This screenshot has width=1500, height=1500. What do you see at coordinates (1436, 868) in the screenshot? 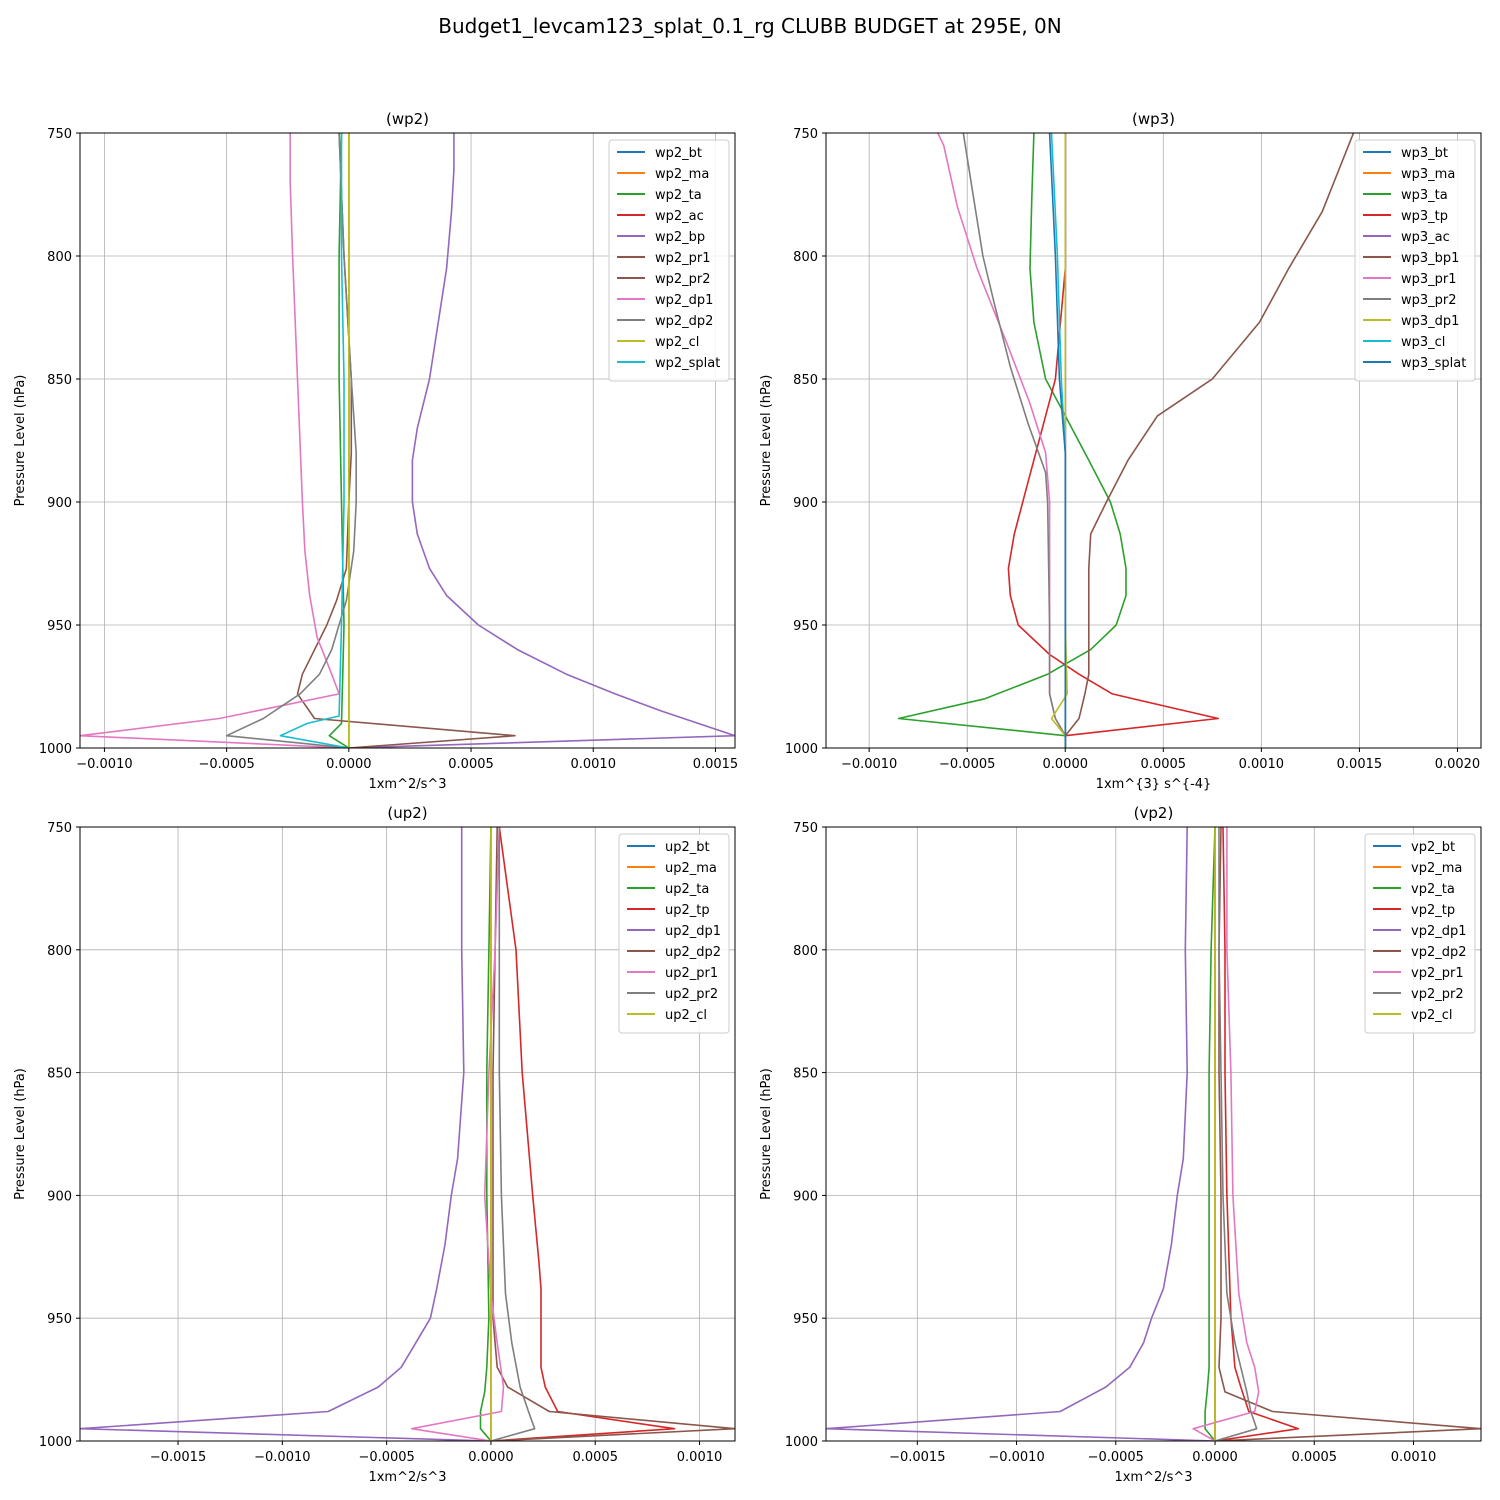
I see `legend-label: vp2_ma` at bounding box center [1436, 868].